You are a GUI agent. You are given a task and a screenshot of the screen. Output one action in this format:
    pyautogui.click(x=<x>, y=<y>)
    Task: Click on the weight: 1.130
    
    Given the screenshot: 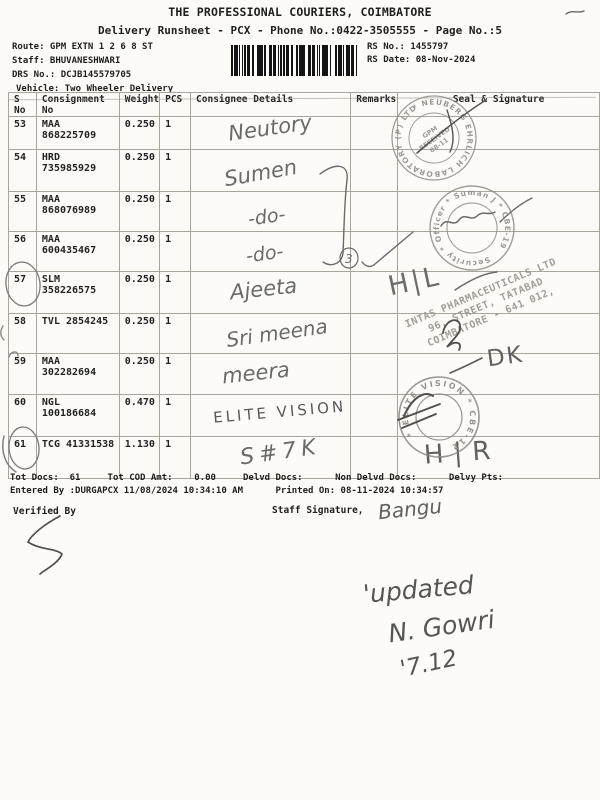 What is the action you would take?
    pyautogui.click(x=139, y=457)
    